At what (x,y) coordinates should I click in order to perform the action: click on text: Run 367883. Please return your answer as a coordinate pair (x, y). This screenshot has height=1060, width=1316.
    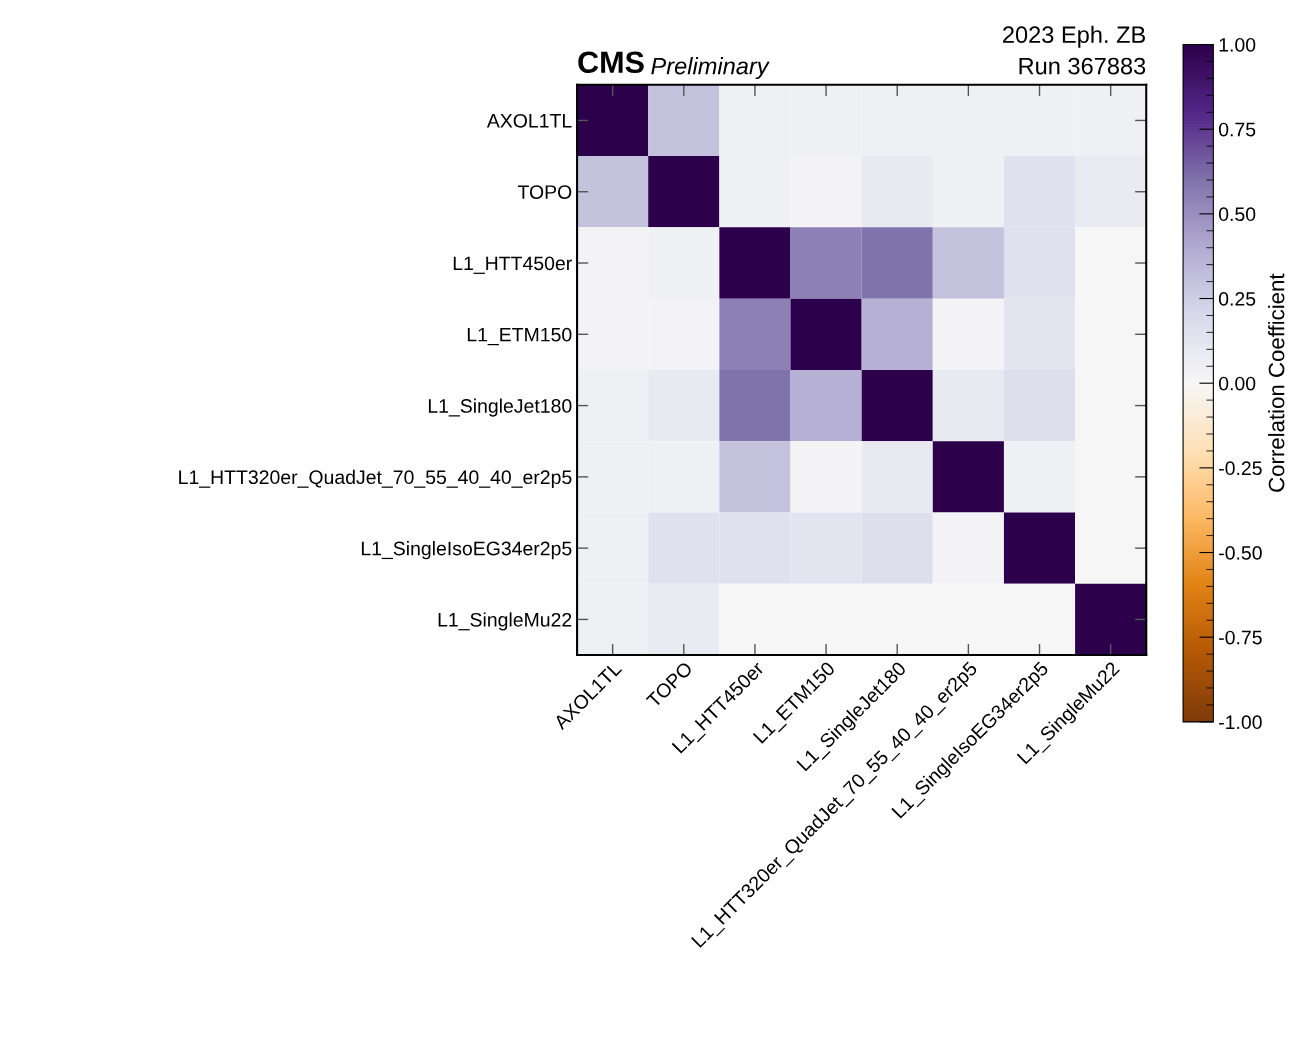
    Looking at the image, I should click on (1082, 66).